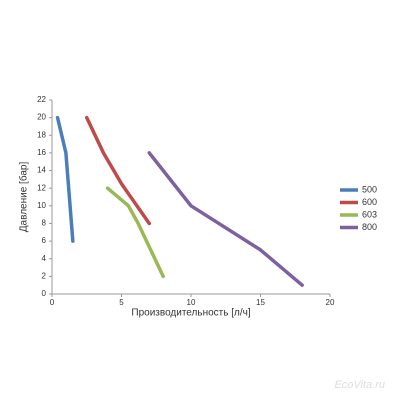 This screenshot has width=400, height=400. Describe the element at coordinates (41, 187) in the screenshot. I see `y-tick-label: 12` at that location.